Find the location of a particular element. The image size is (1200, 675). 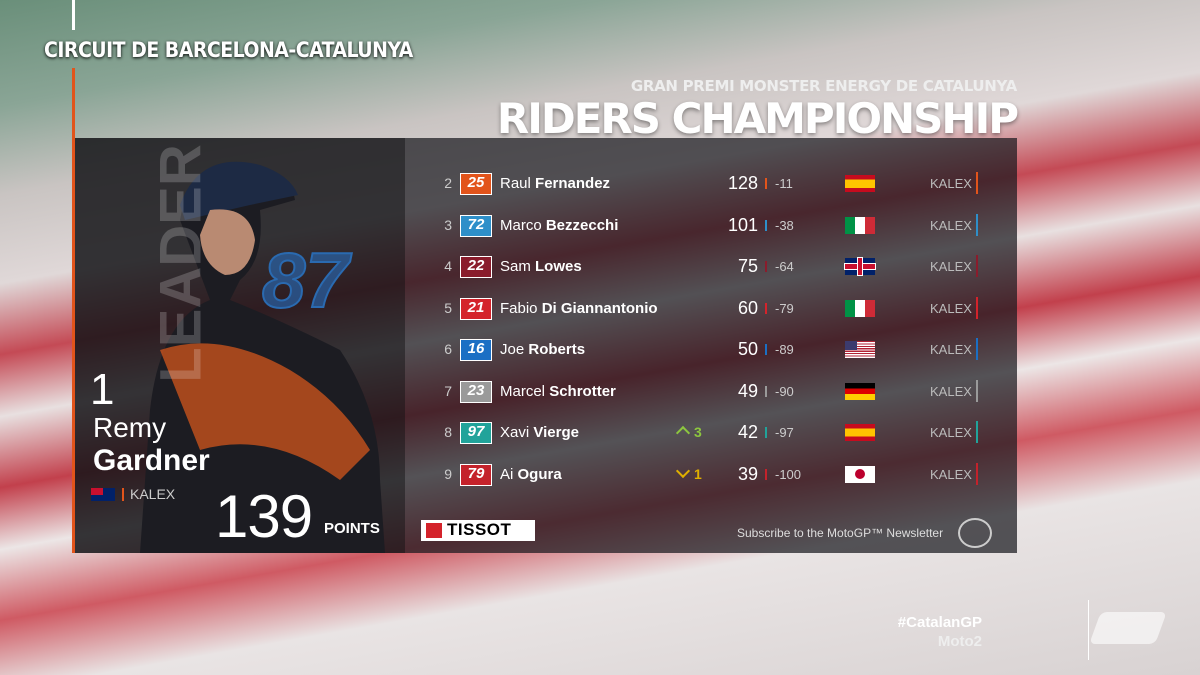

position: 2 is located at coordinates (448, 183).